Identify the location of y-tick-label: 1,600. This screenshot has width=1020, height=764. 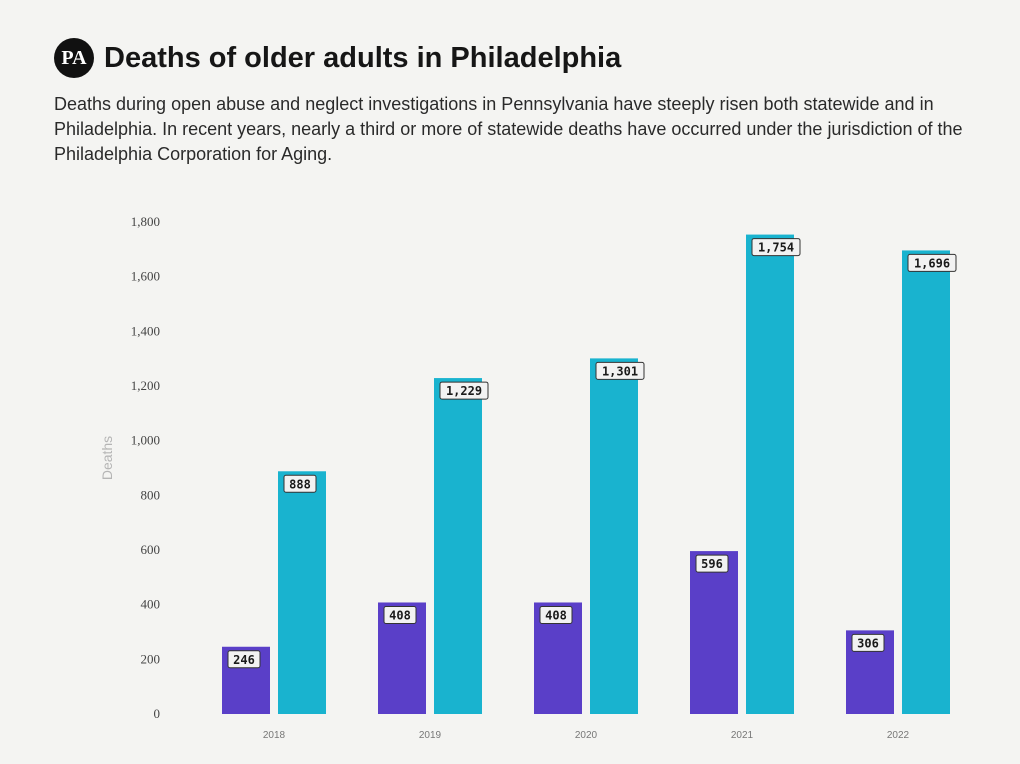
(145, 276).